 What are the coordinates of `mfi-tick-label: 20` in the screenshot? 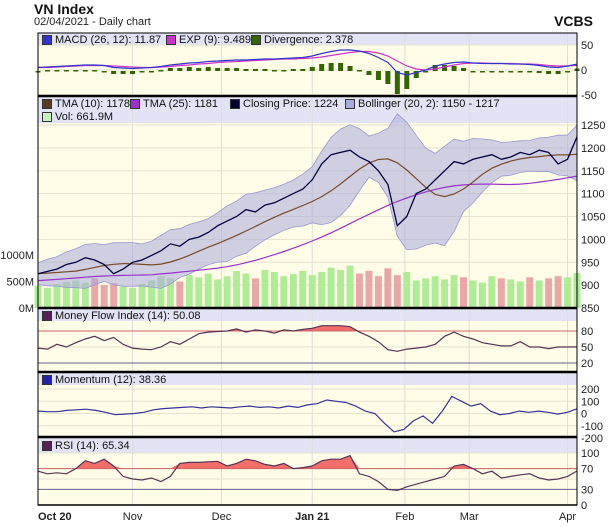 It's located at (587, 364).